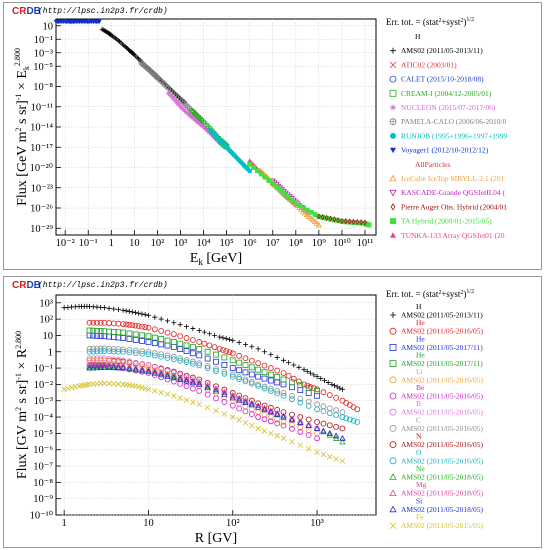  What do you see at coordinates (442, 509) in the screenshot?
I see `legend-entry: AMS02 (2011/05-2018/05)` at bounding box center [442, 509].